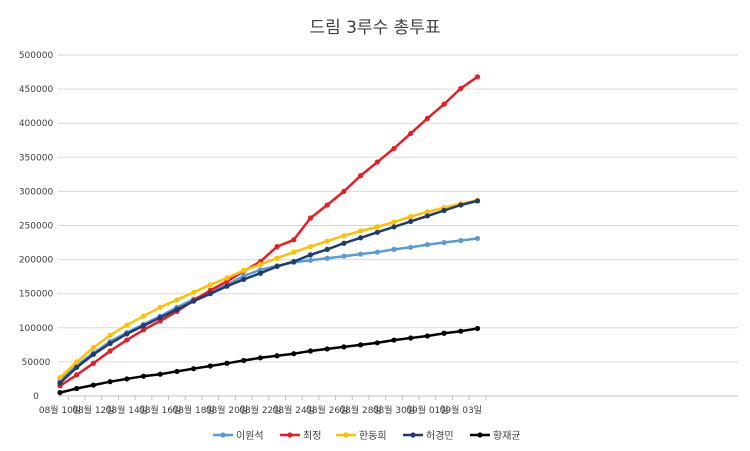  I want to click on y-tick-label: 450000, so click(36, 90).